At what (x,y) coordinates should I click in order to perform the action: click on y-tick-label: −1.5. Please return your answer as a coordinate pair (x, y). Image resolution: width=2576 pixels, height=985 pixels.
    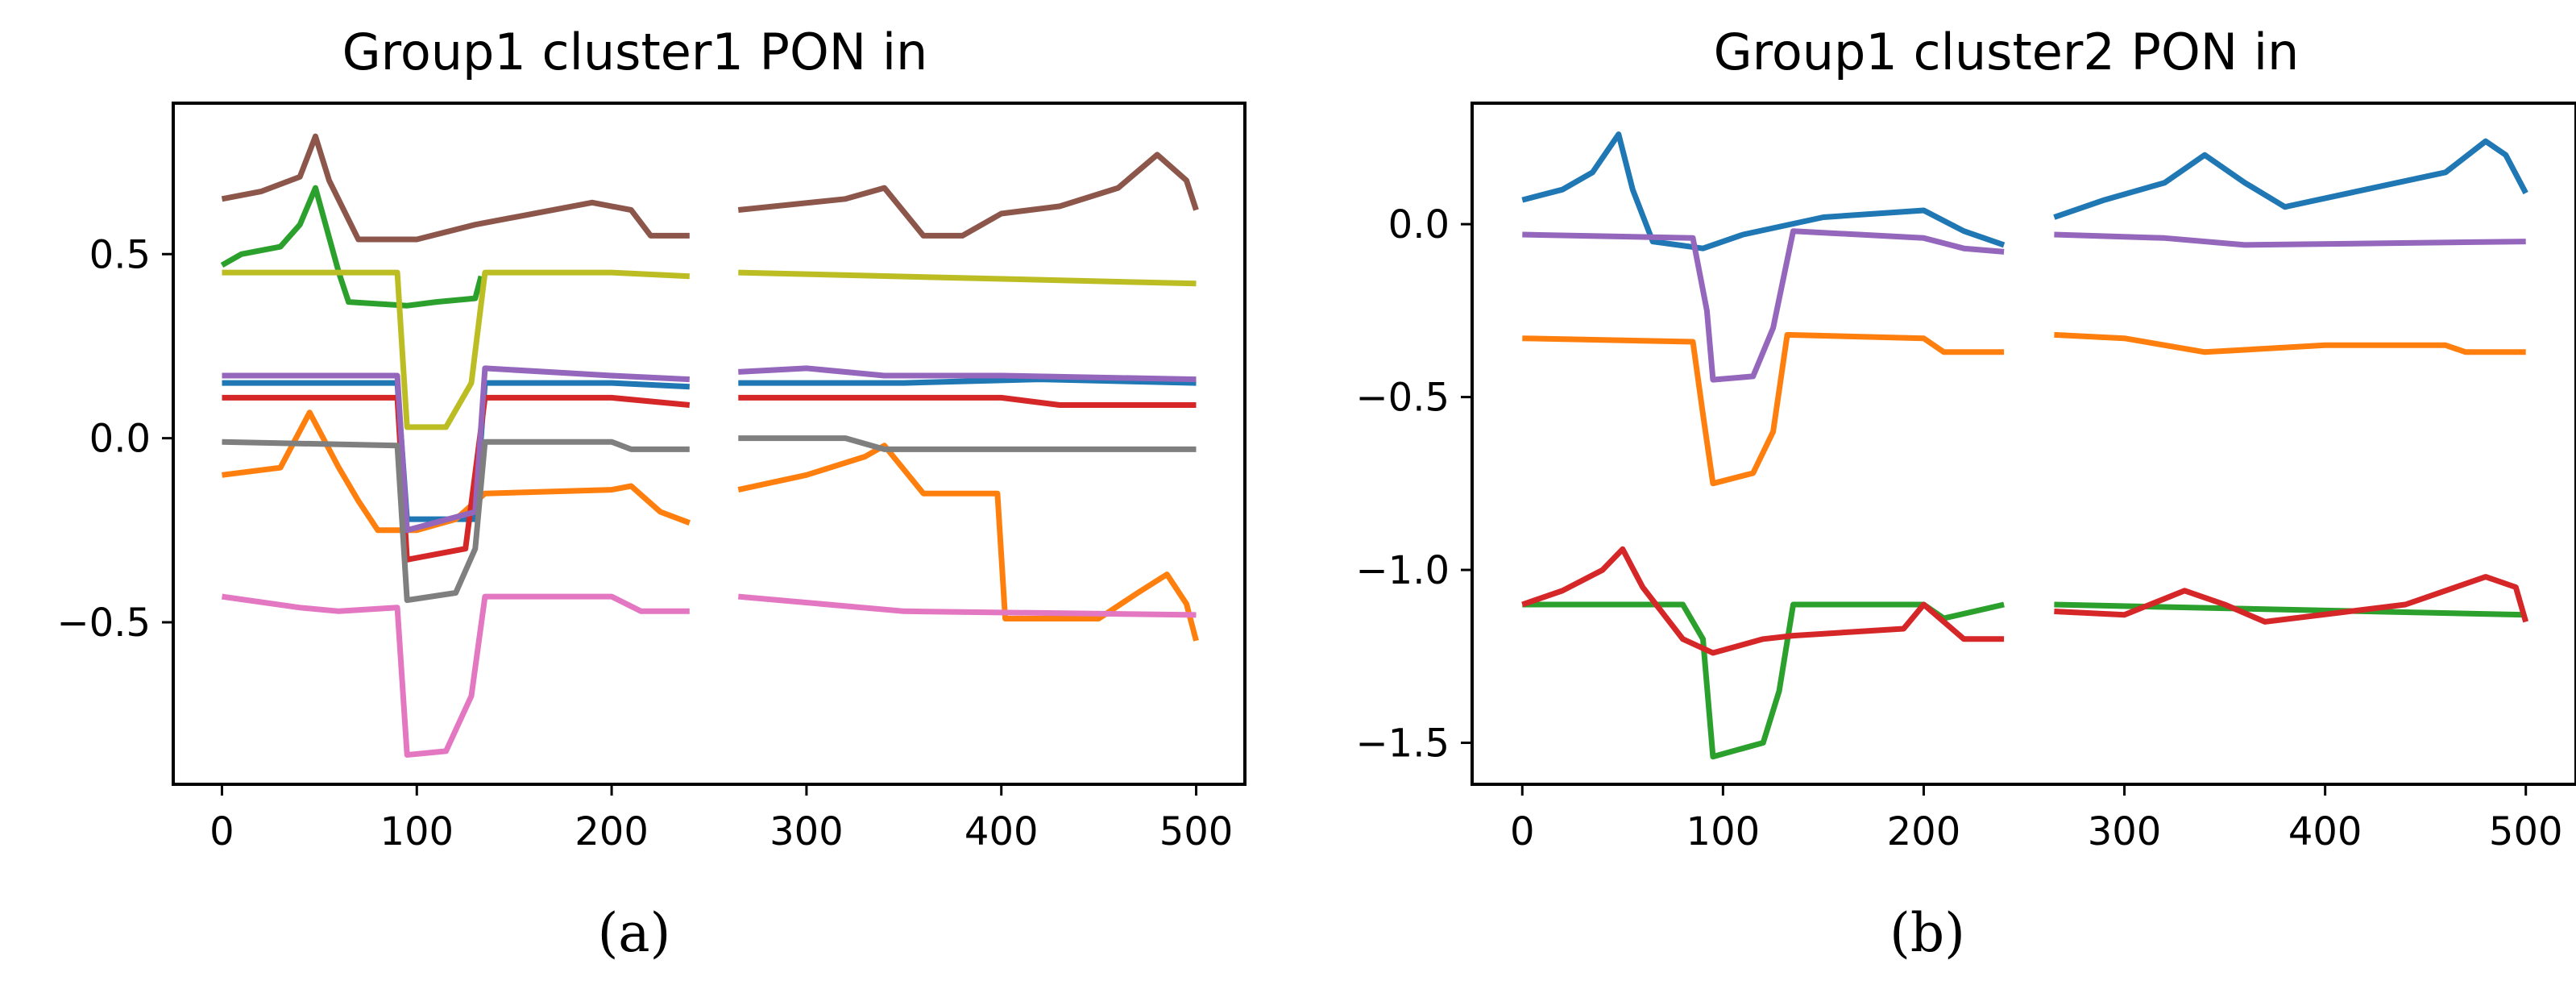
    Looking at the image, I should click on (1402, 744).